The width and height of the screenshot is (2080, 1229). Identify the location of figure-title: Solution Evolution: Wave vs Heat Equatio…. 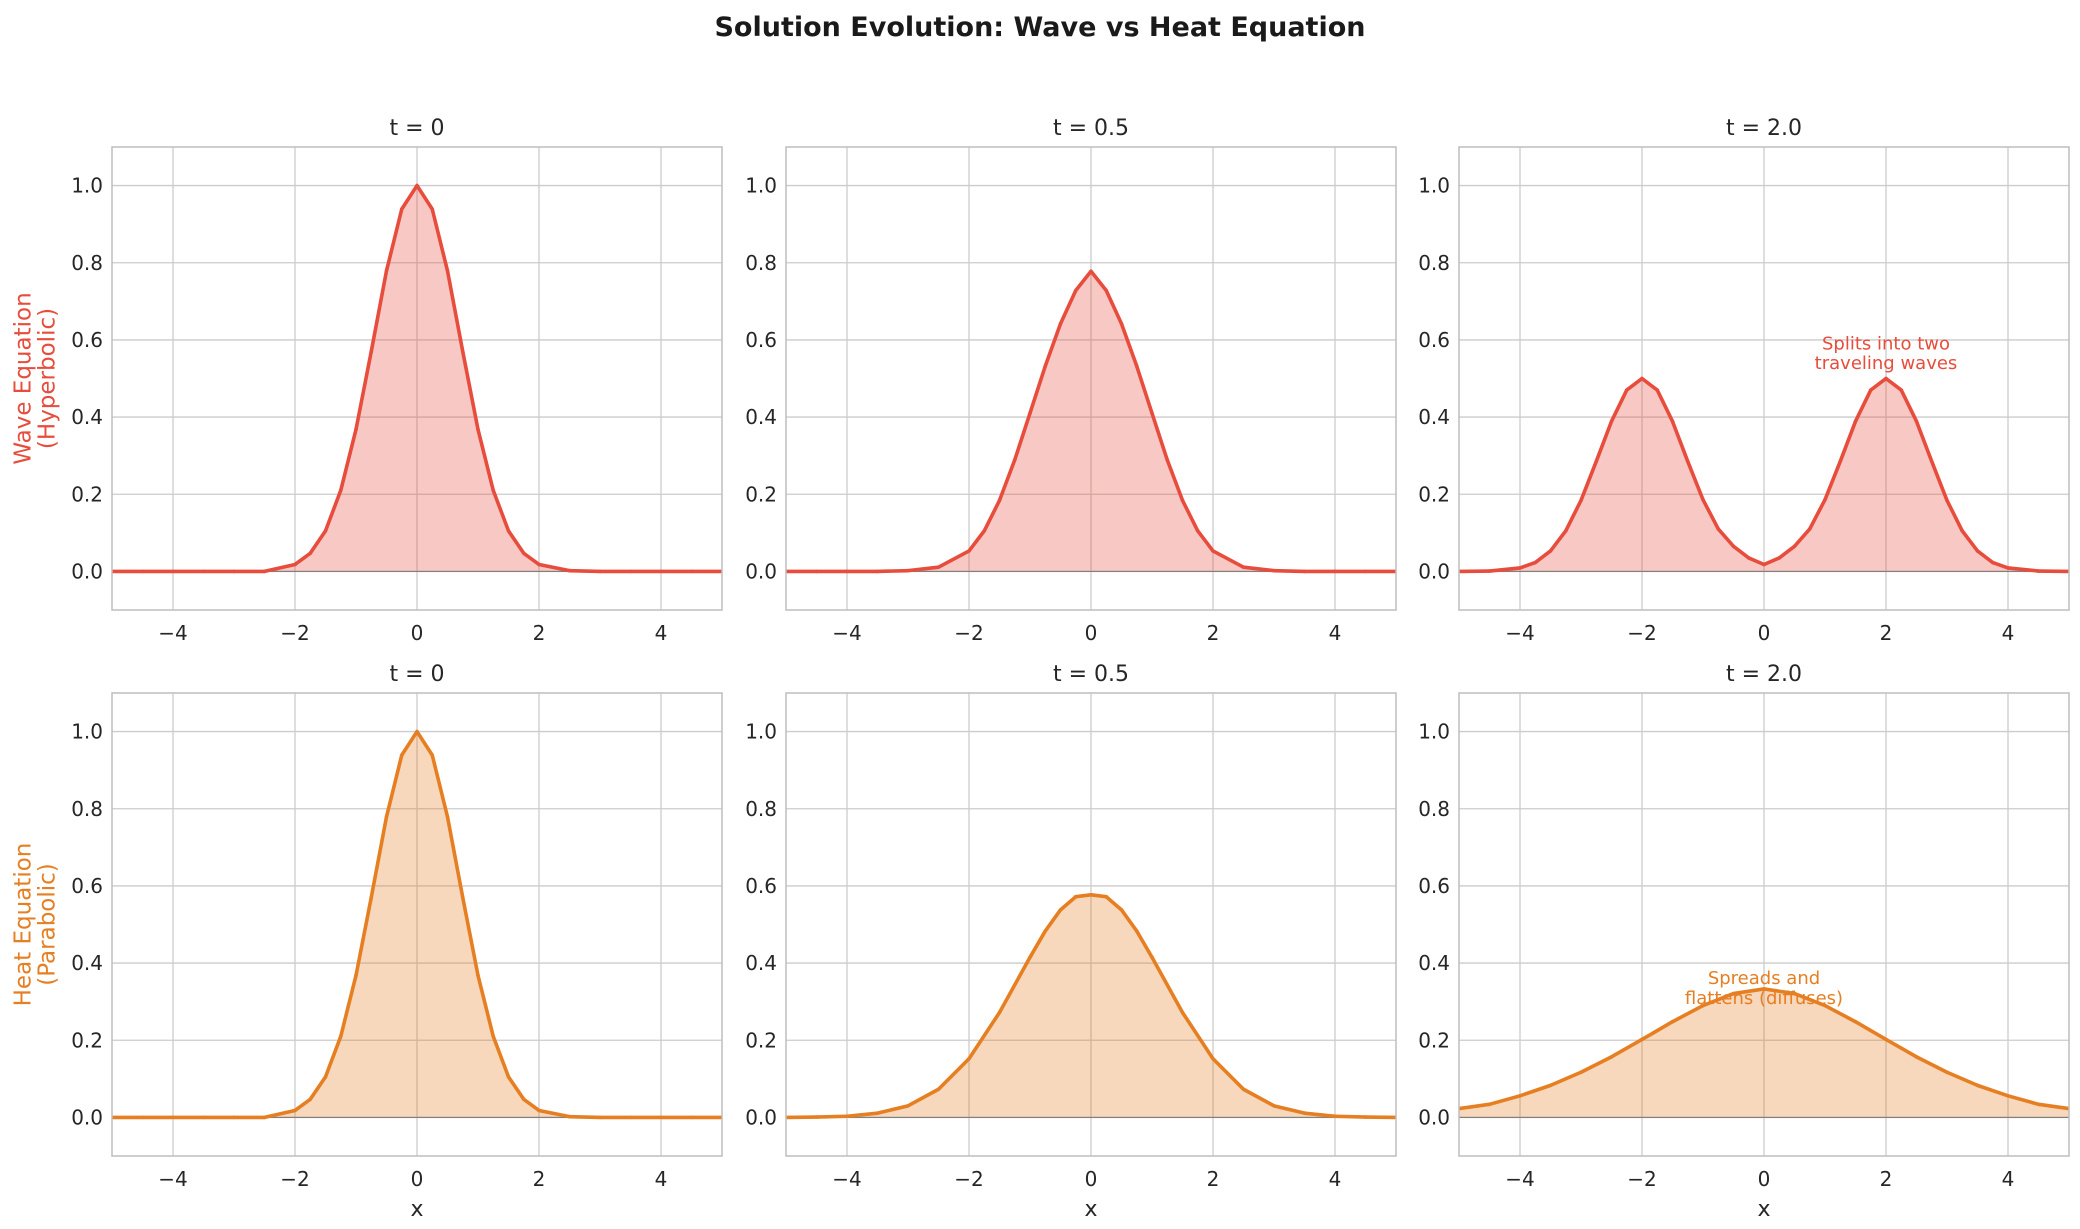
(1039, 27).